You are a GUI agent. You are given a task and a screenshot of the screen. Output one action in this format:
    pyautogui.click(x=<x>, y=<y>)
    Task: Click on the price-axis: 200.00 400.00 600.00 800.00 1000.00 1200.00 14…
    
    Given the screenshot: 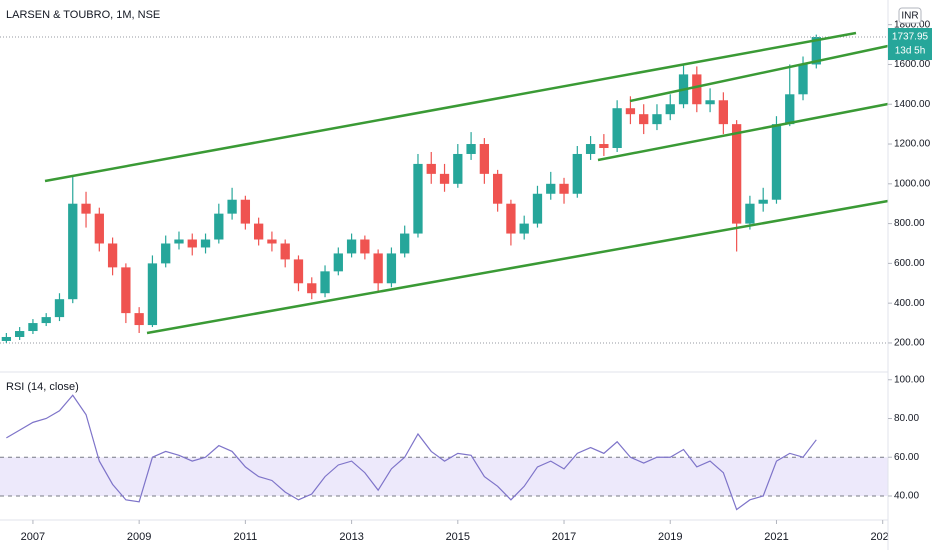 What is the action you would take?
    pyautogui.click(x=910, y=260)
    